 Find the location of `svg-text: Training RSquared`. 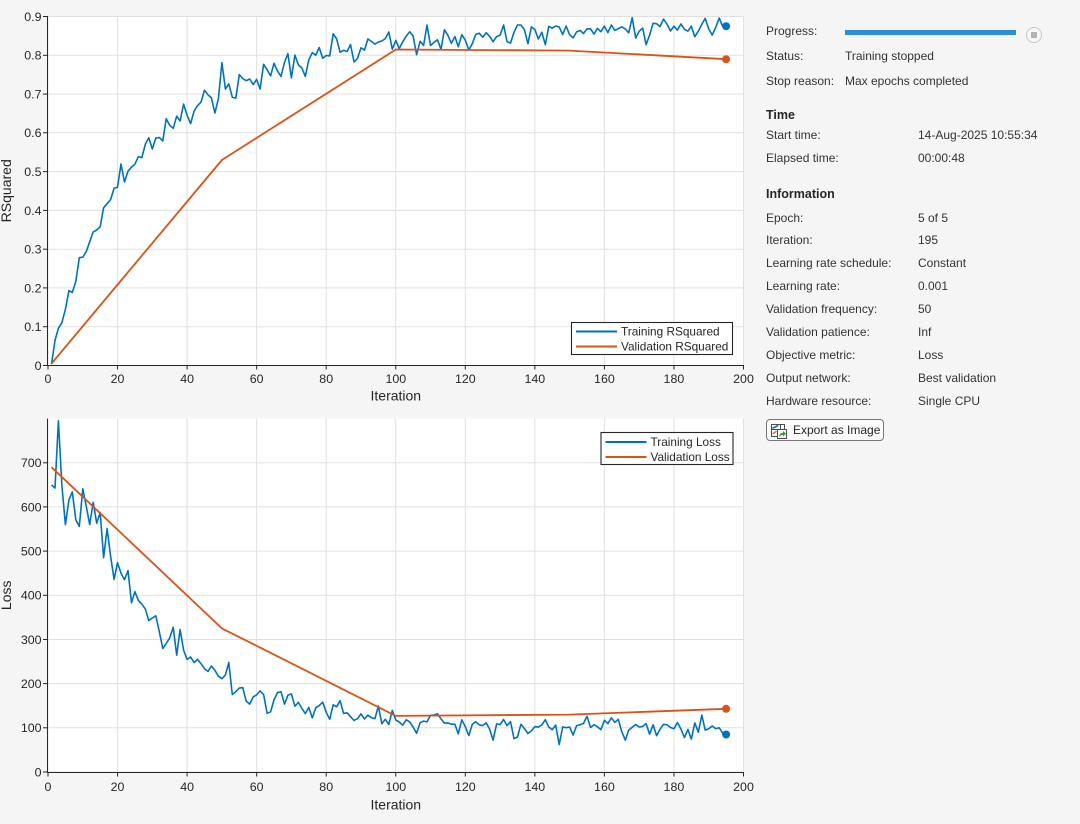

svg-text: Training RSquared is located at coordinates (670, 332).